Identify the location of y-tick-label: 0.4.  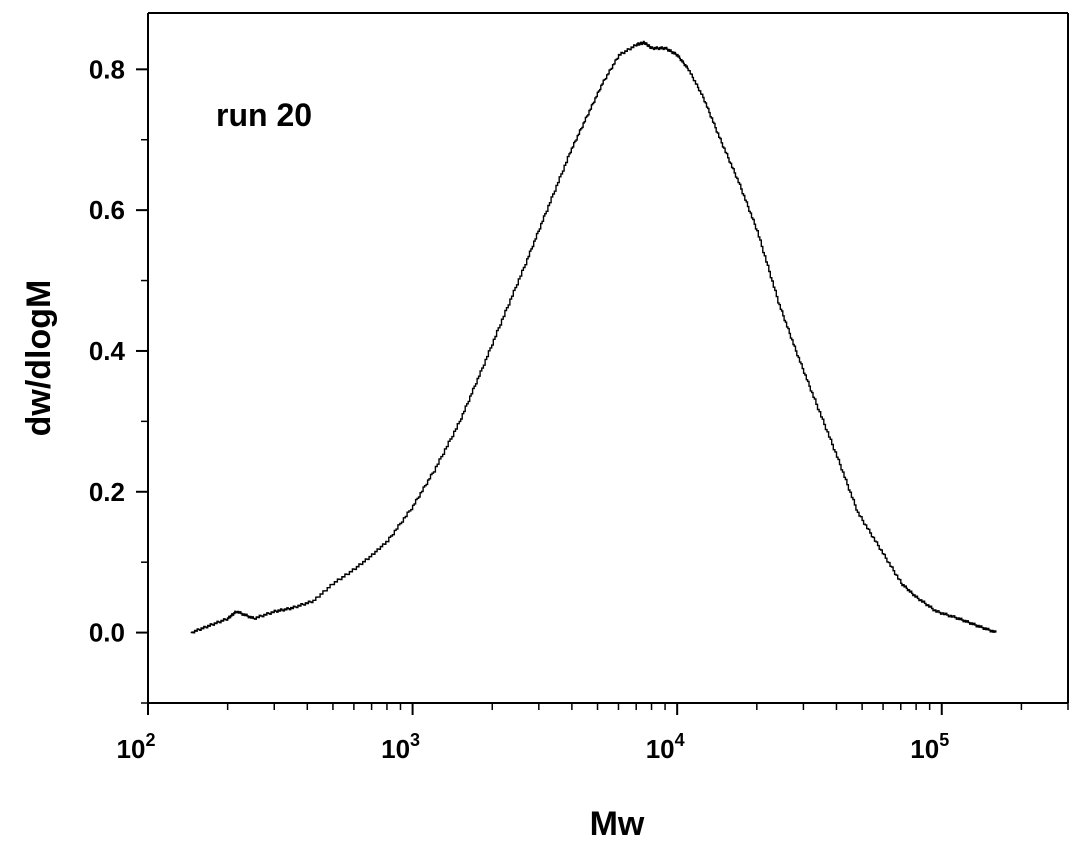
(107, 351).